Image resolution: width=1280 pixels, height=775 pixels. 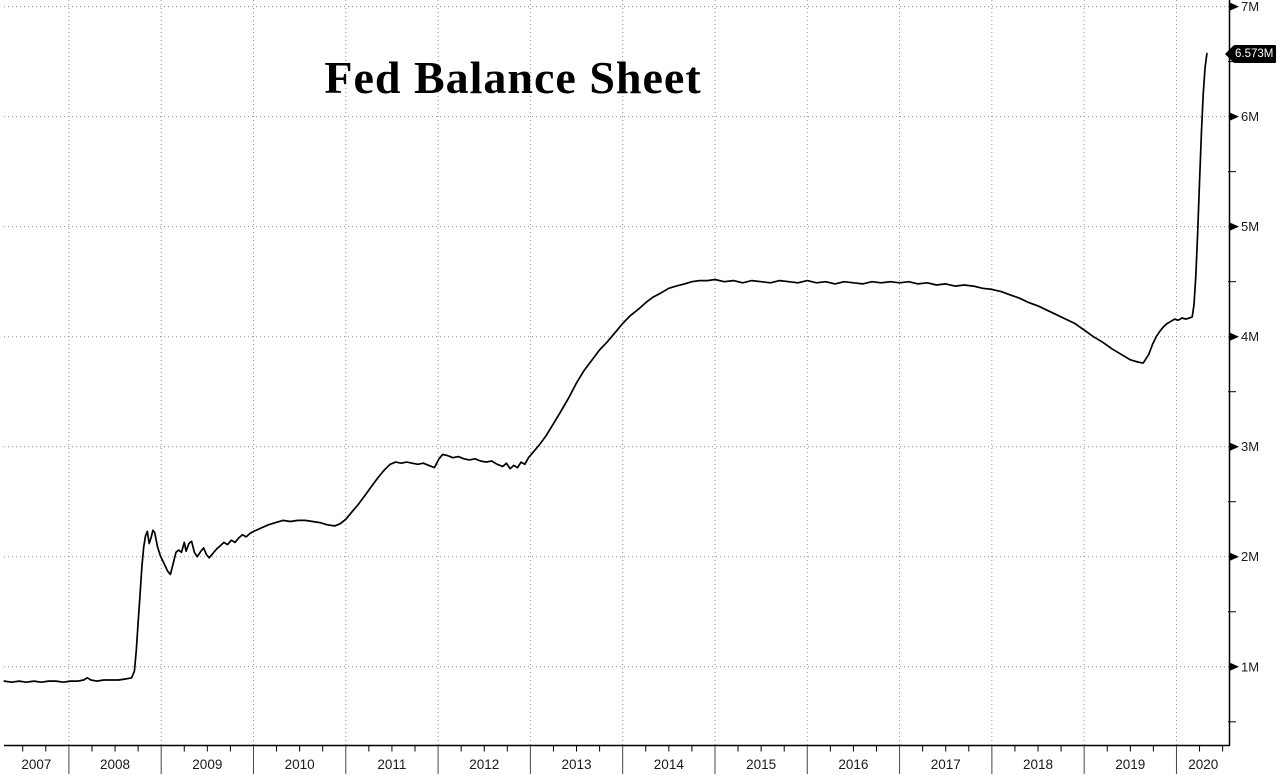 I want to click on y-tick-label: 1M, so click(x=1250, y=666).